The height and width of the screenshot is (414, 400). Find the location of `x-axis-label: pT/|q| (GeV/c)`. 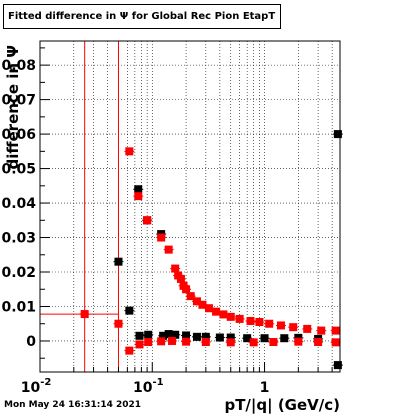

x-axis-label: pT/|q| (GeV/c) is located at coordinates (282, 405).